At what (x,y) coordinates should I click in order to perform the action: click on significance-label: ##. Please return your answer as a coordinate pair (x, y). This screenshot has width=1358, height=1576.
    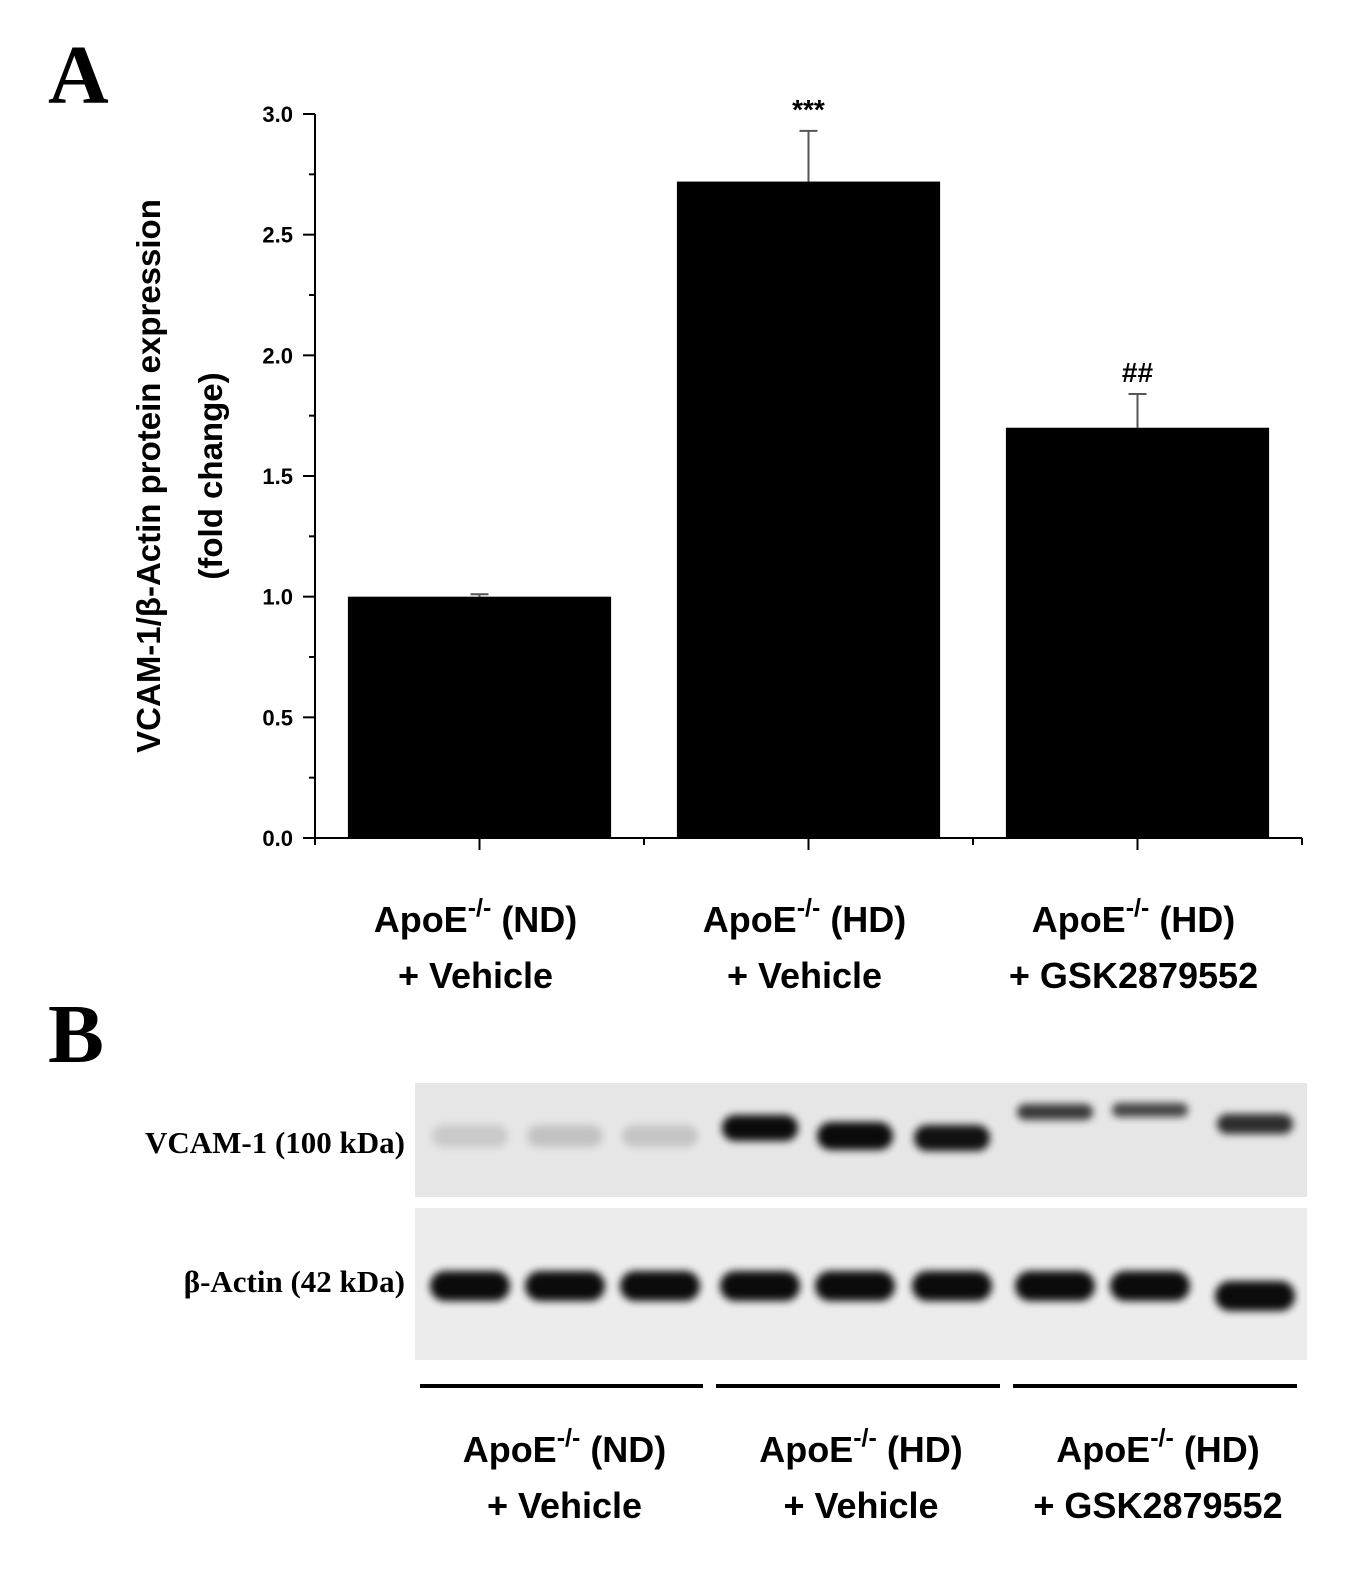
    Looking at the image, I should click on (1138, 372).